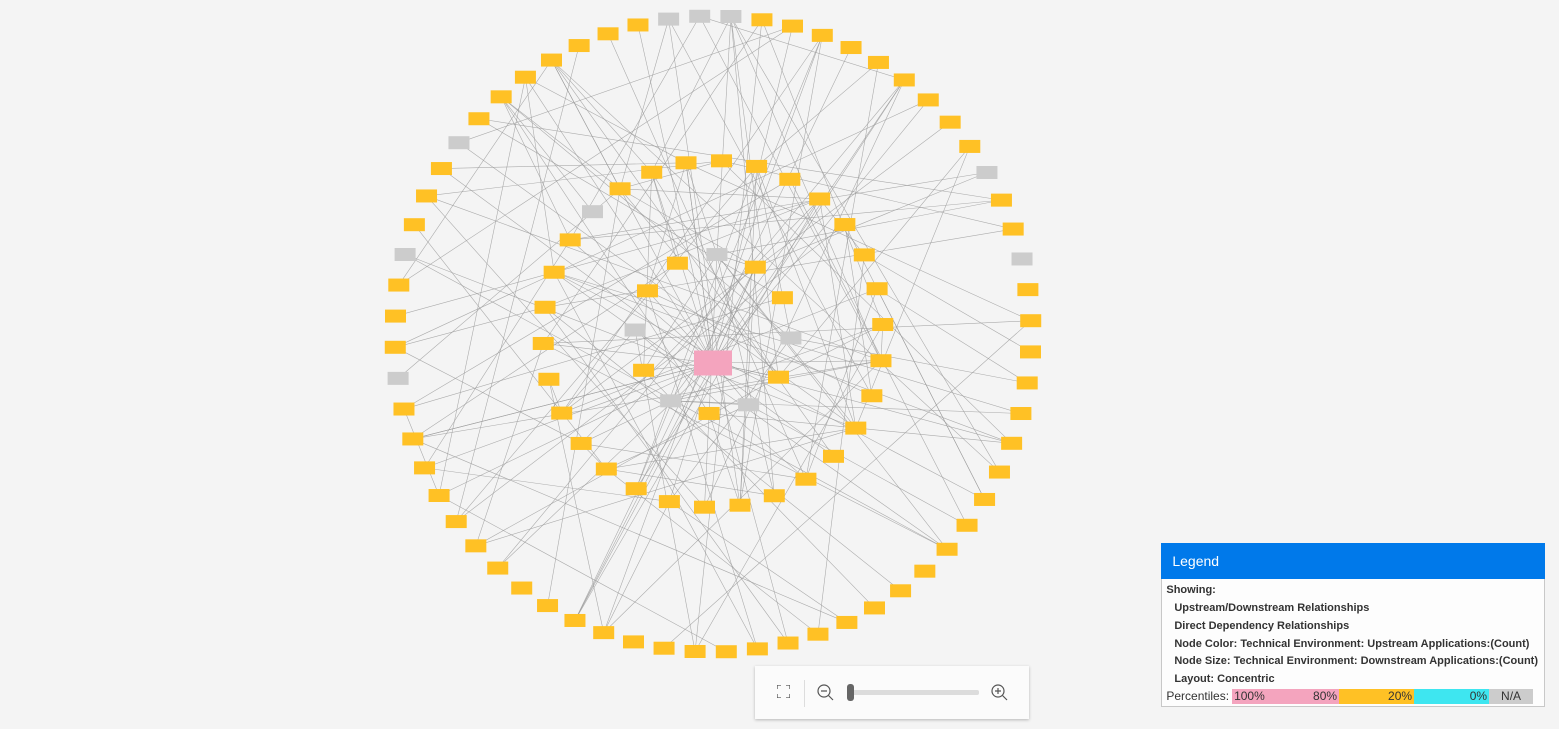  What do you see at coordinates (713, 363) in the screenshot?
I see `focus-application-node` at bounding box center [713, 363].